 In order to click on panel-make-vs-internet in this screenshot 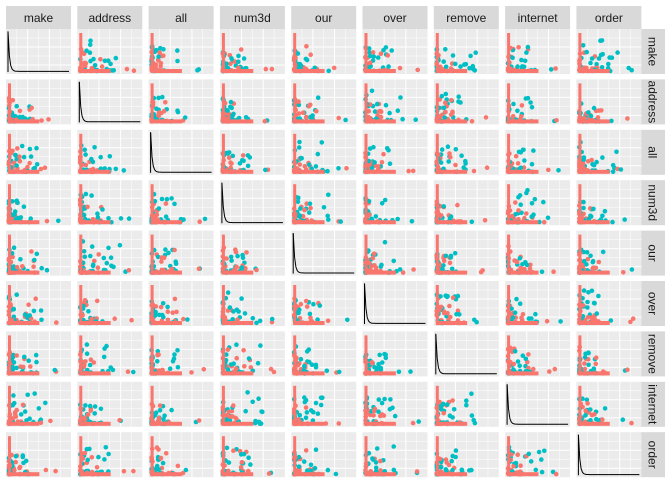, I will do `click(538, 51)`.